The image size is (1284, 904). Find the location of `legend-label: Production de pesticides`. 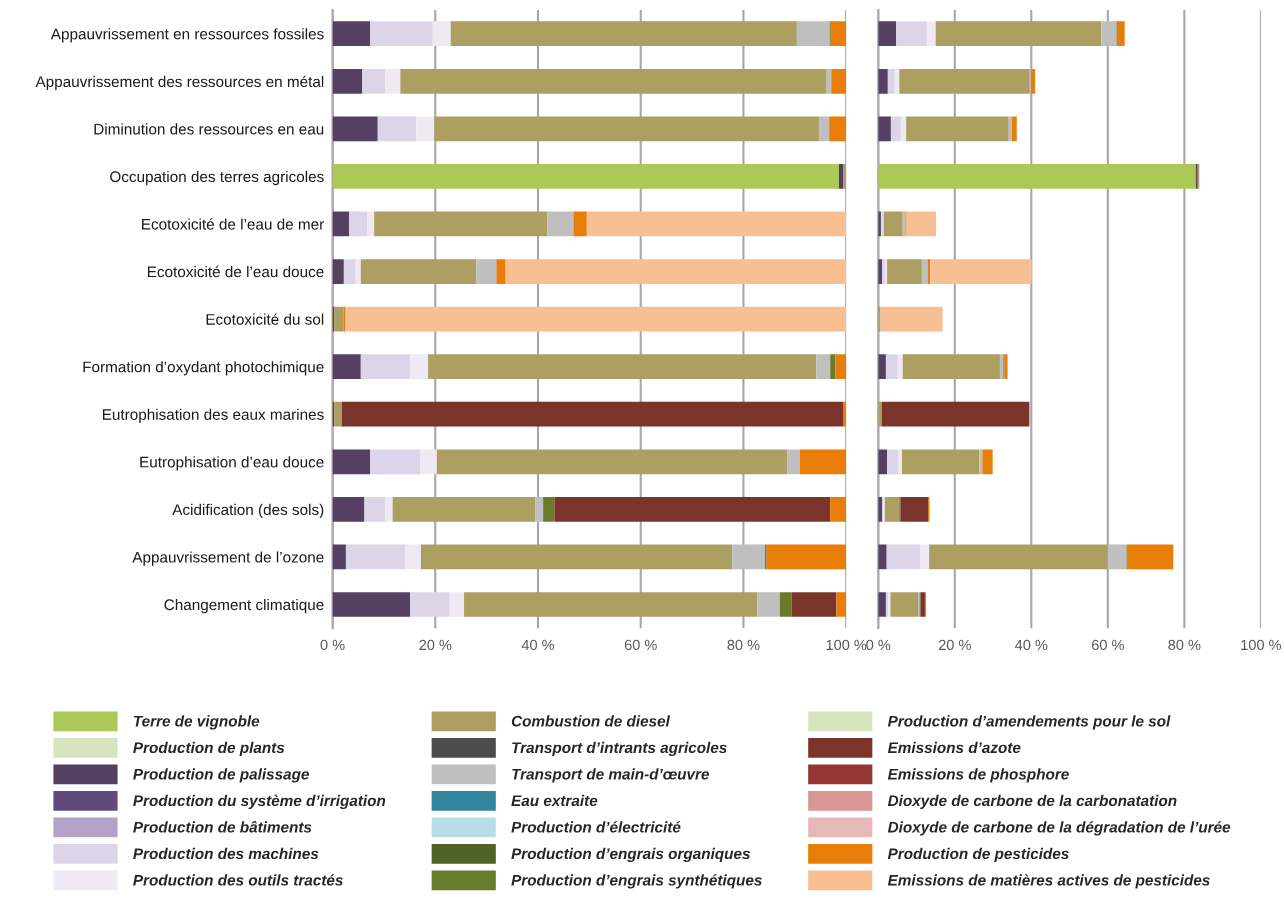

legend-label: Production de pesticides is located at coordinates (978, 855).